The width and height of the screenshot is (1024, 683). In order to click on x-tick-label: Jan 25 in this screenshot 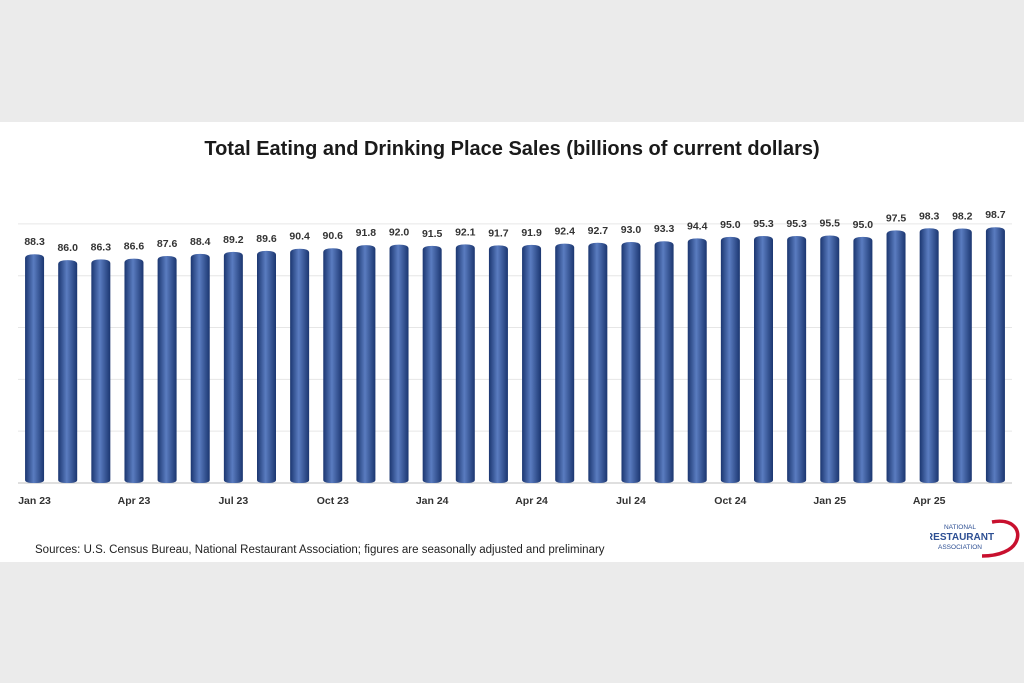, I will do `click(829, 501)`.